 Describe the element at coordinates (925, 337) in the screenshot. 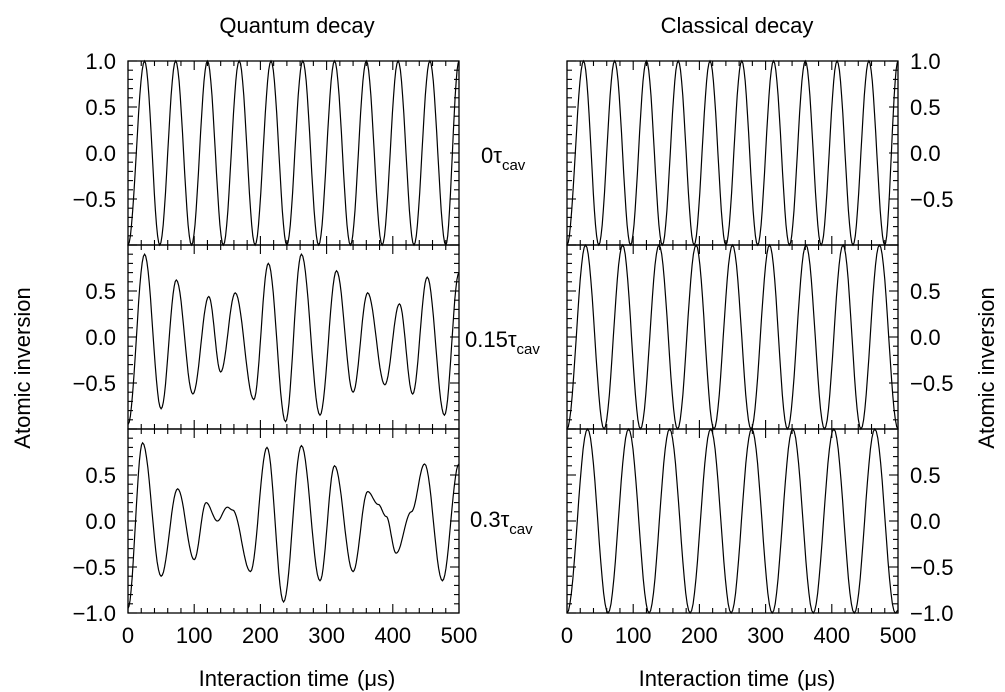

I see `y-tick-label-1-1-1: 0.0` at that location.